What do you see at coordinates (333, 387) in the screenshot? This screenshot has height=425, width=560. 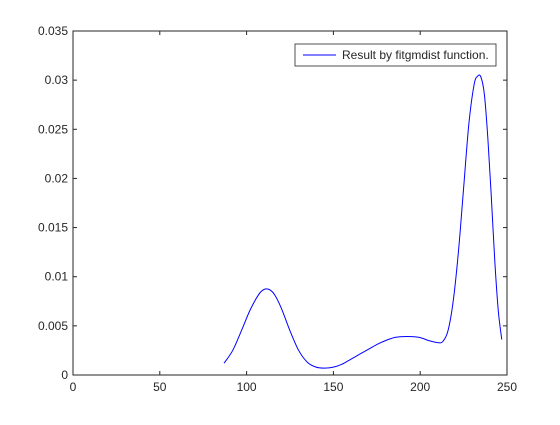 I see `x-tick-label: 150` at bounding box center [333, 387].